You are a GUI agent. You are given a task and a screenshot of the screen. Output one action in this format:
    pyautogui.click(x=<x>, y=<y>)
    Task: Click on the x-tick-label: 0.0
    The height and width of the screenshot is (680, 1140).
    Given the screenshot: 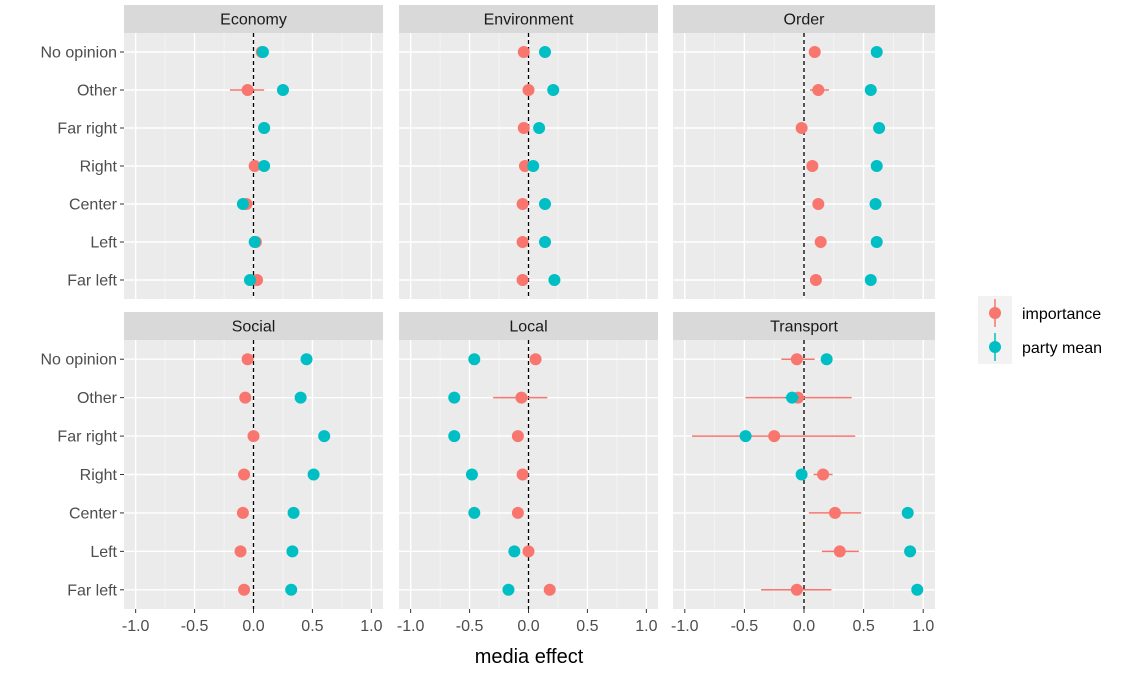 What is the action you would take?
    pyautogui.click(x=528, y=626)
    